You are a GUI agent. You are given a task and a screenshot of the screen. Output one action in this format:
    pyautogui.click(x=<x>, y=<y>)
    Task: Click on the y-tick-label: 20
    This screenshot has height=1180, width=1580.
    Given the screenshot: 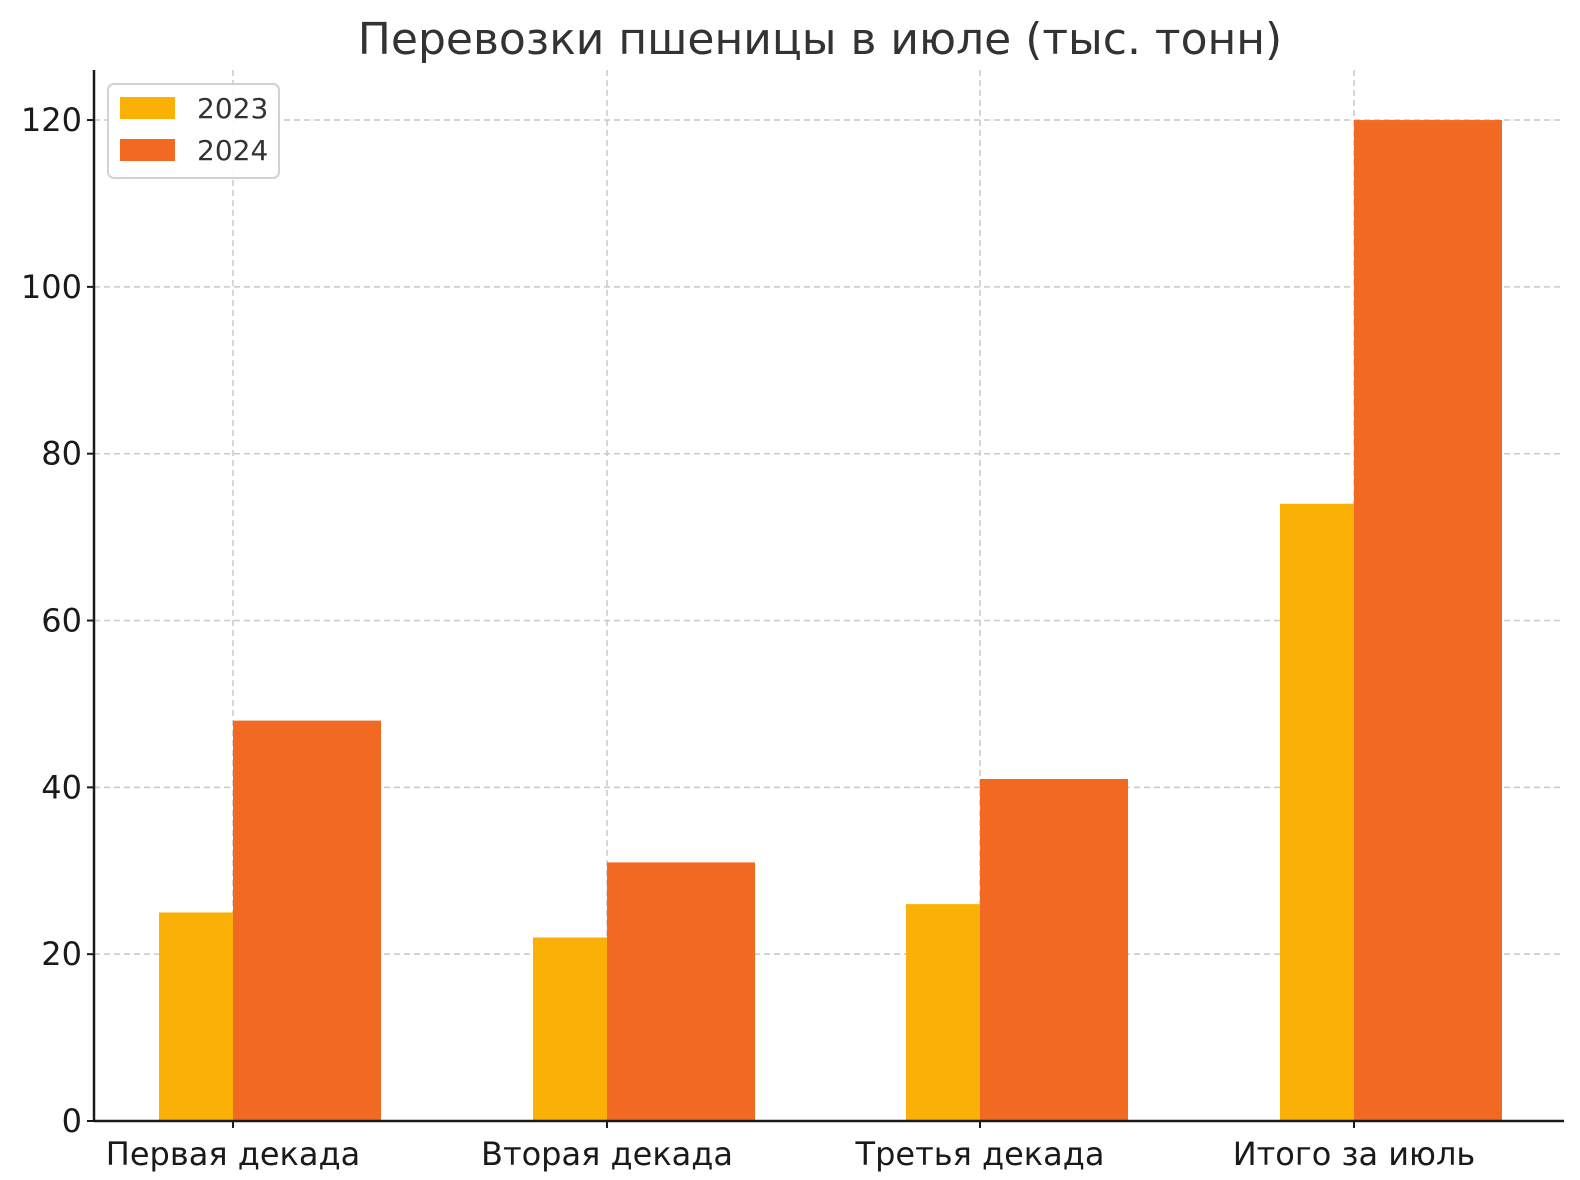 What is the action you would take?
    pyautogui.click(x=61, y=954)
    